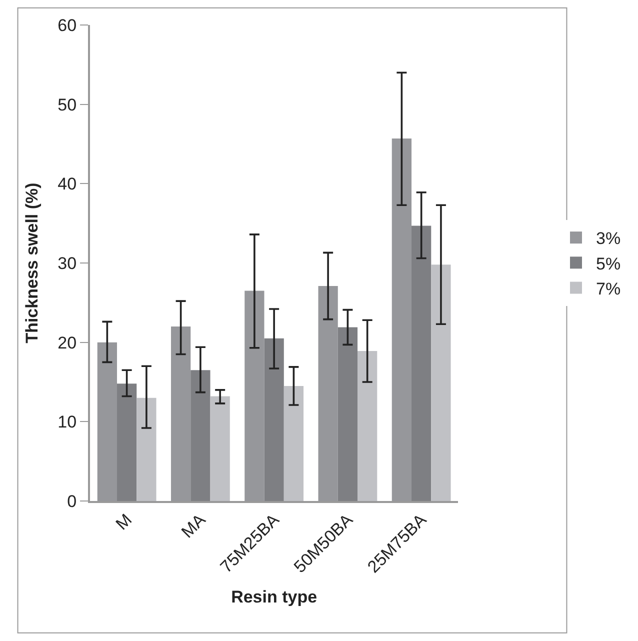  What do you see at coordinates (67, 25) in the screenshot?
I see `y-tick-label: 60` at bounding box center [67, 25].